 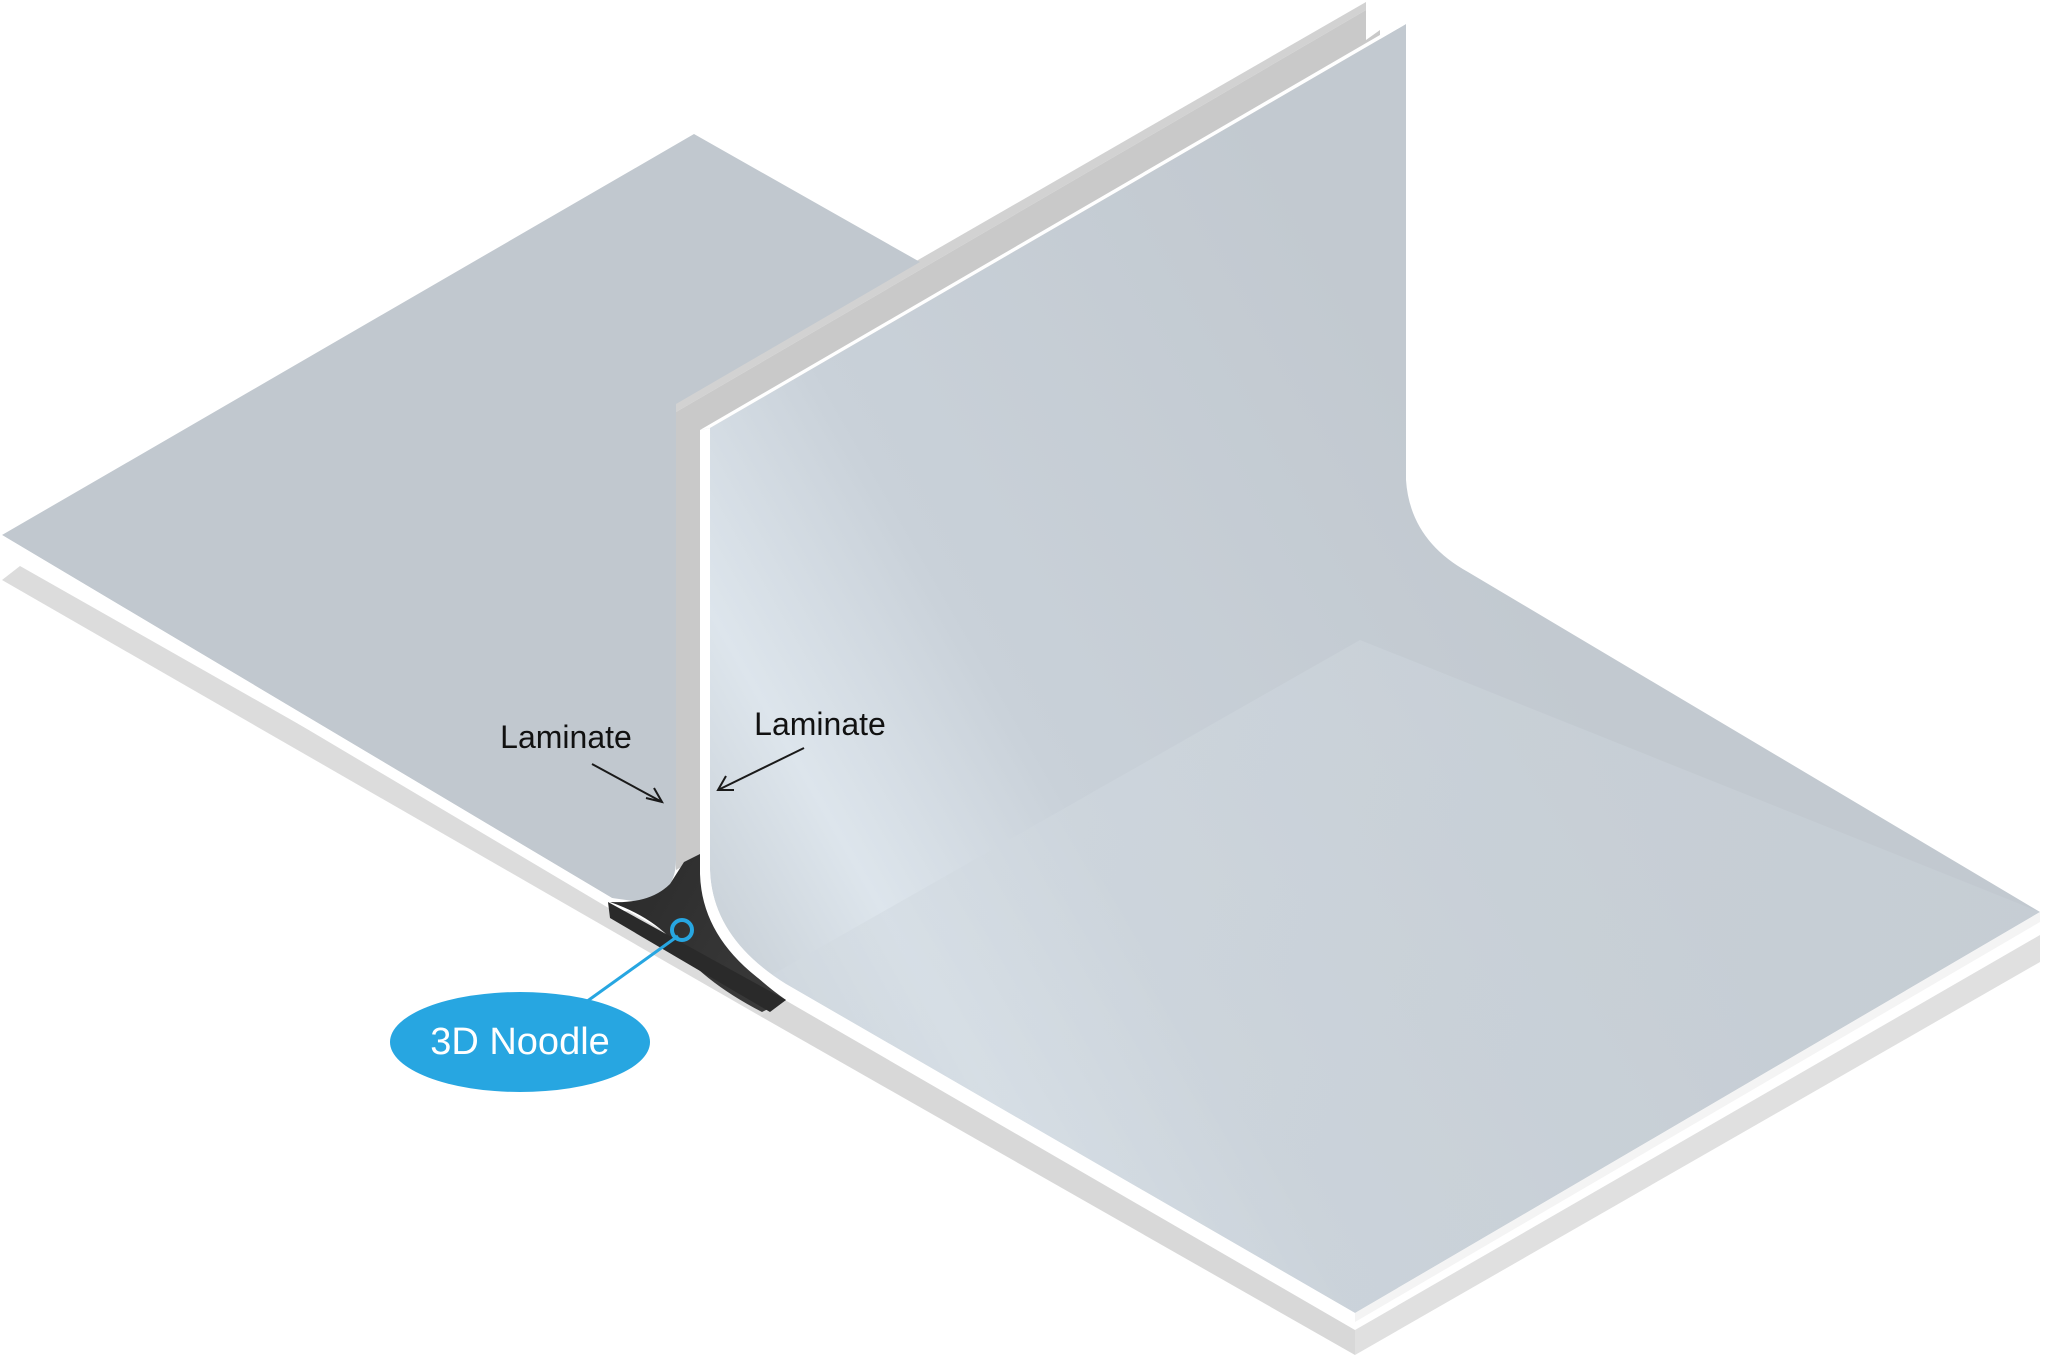 What do you see at coordinates (632, 969) in the screenshot?
I see `noodle-leader-line` at bounding box center [632, 969].